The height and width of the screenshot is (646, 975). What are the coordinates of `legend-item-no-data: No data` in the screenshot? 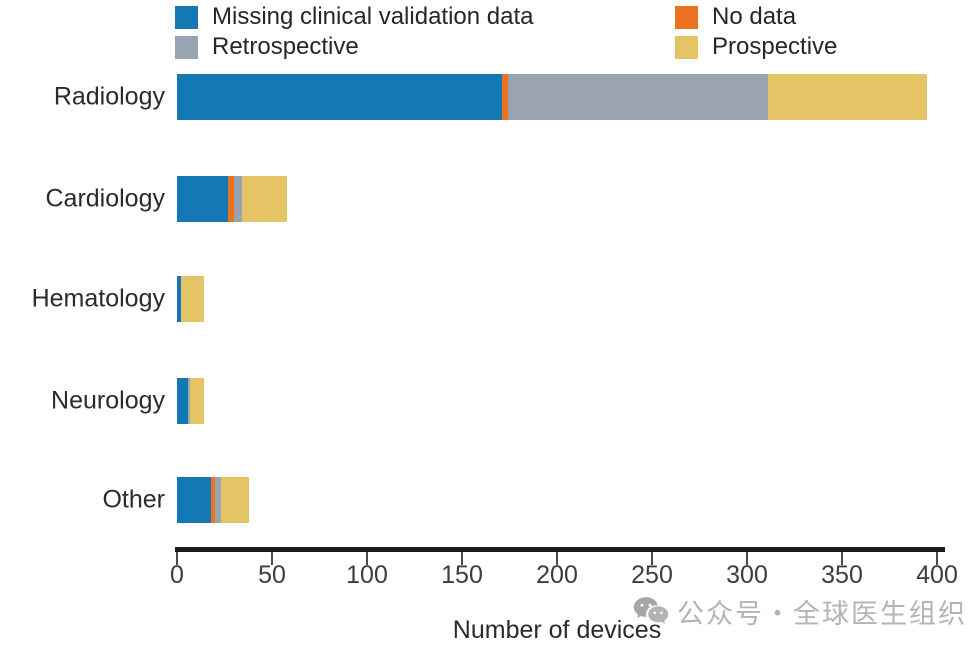 It's located at (735, 17).